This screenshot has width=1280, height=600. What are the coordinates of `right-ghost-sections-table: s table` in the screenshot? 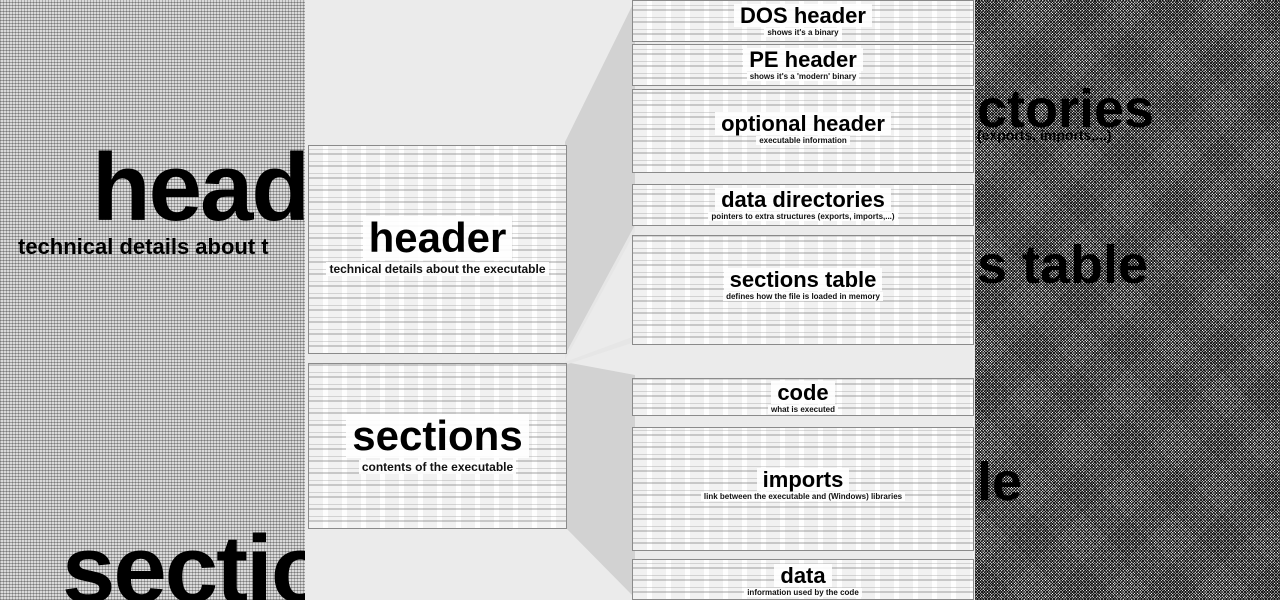 It's located at (1063, 265).